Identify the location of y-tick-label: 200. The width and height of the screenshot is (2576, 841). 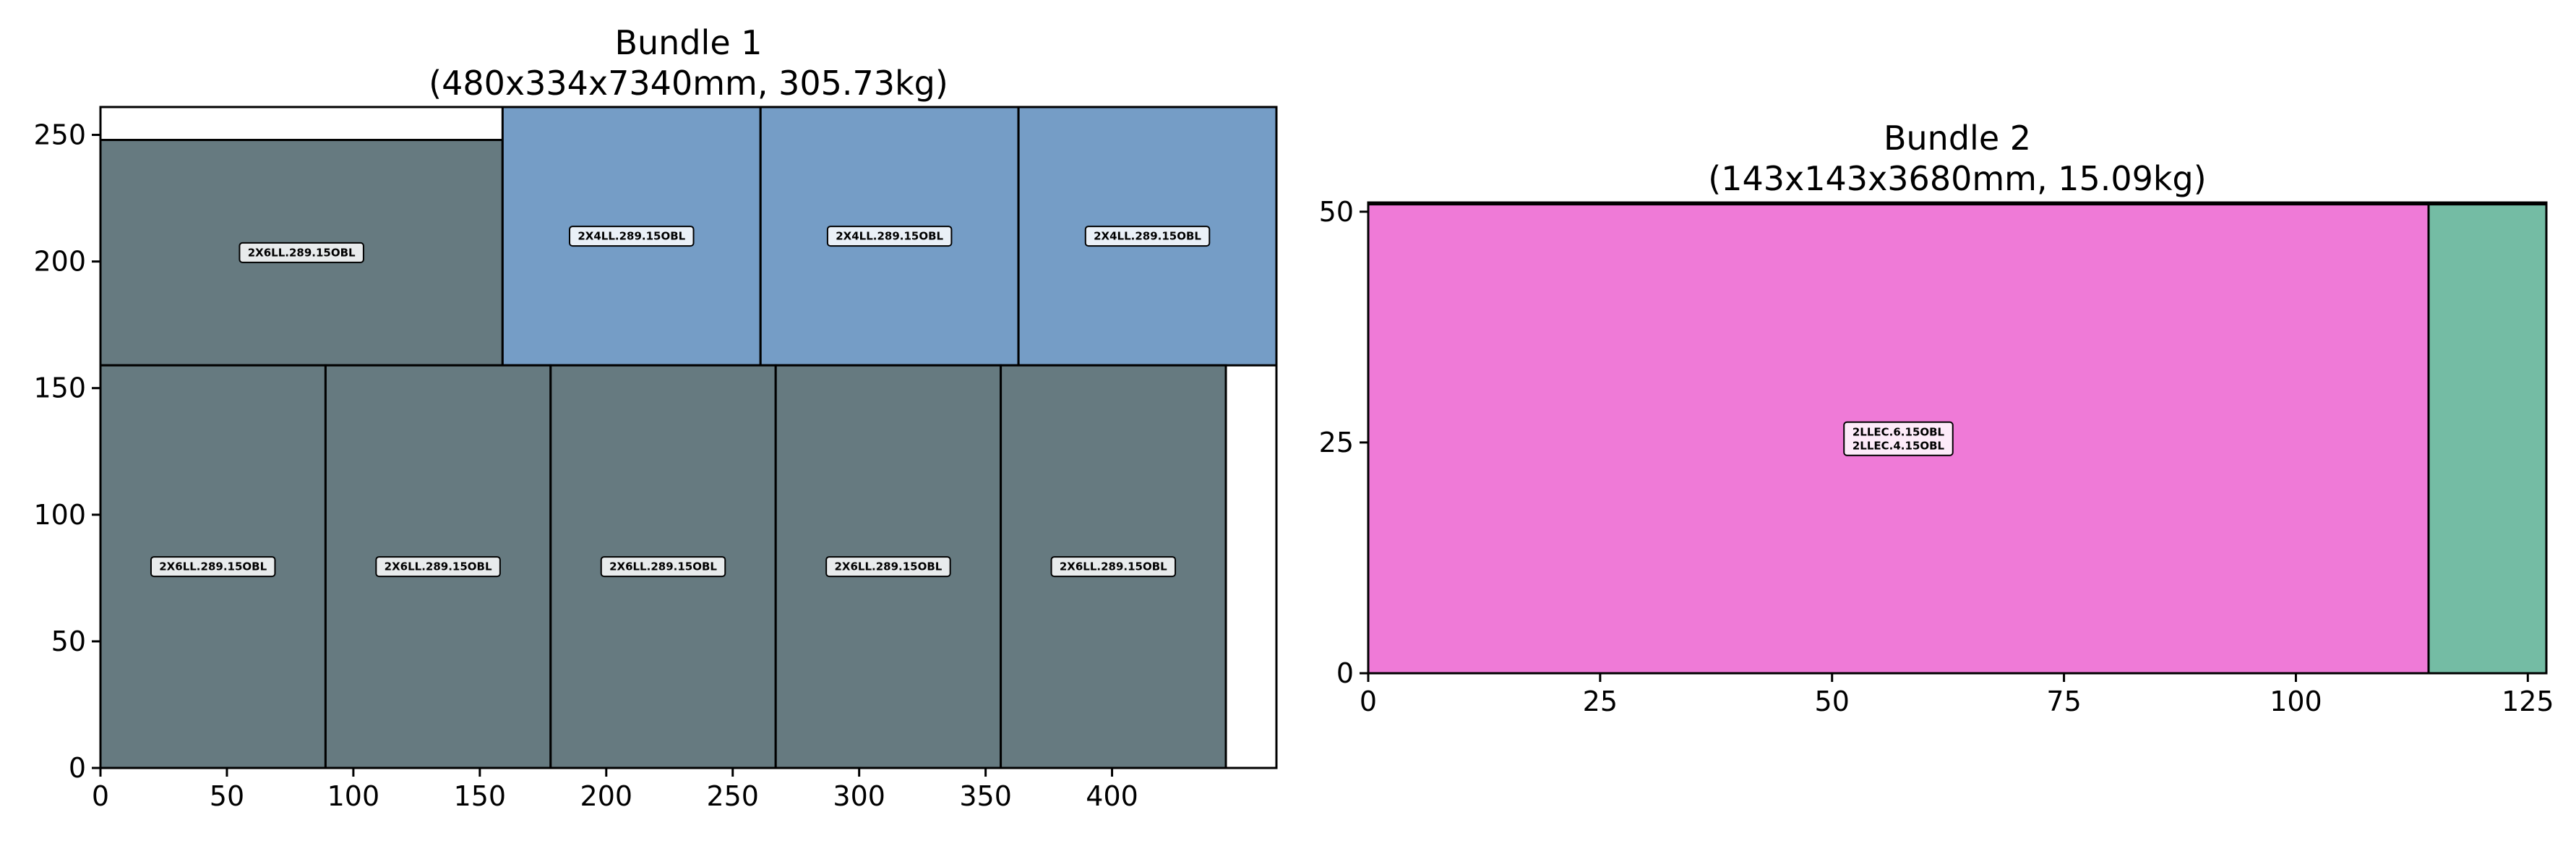
(60, 262).